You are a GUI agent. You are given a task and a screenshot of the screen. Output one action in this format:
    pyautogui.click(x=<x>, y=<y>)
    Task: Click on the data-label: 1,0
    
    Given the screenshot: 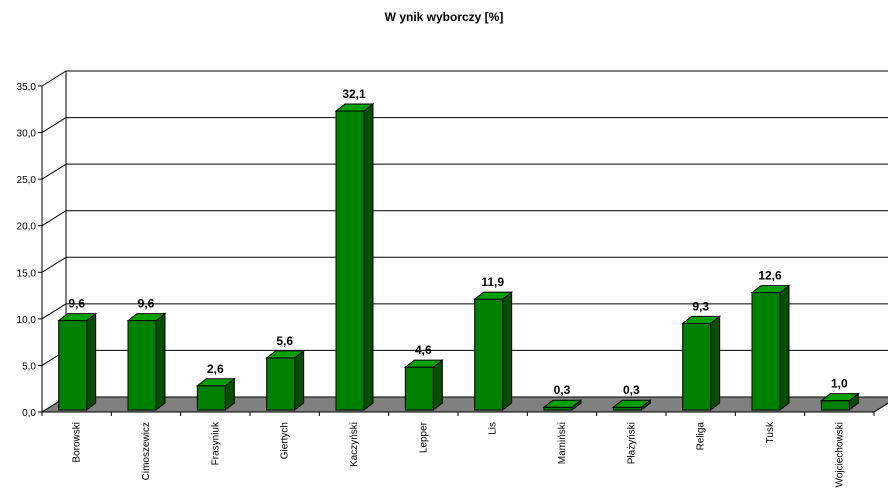 What is the action you would take?
    pyautogui.click(x=839, y=384)
    